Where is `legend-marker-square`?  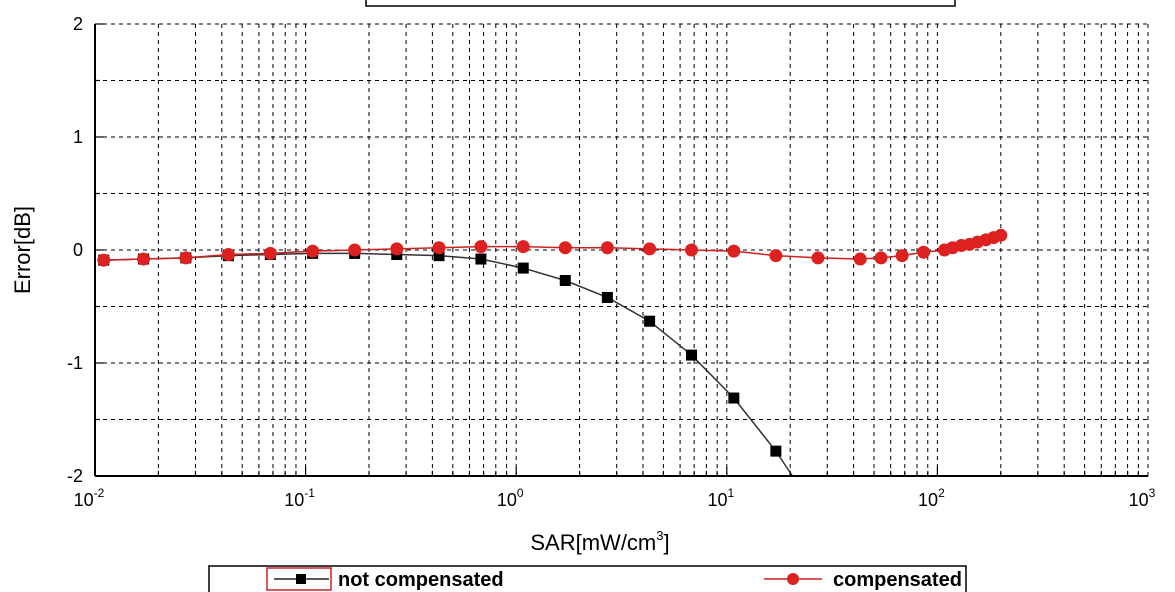
legend-marker-square is located at coordinates (301, 579).